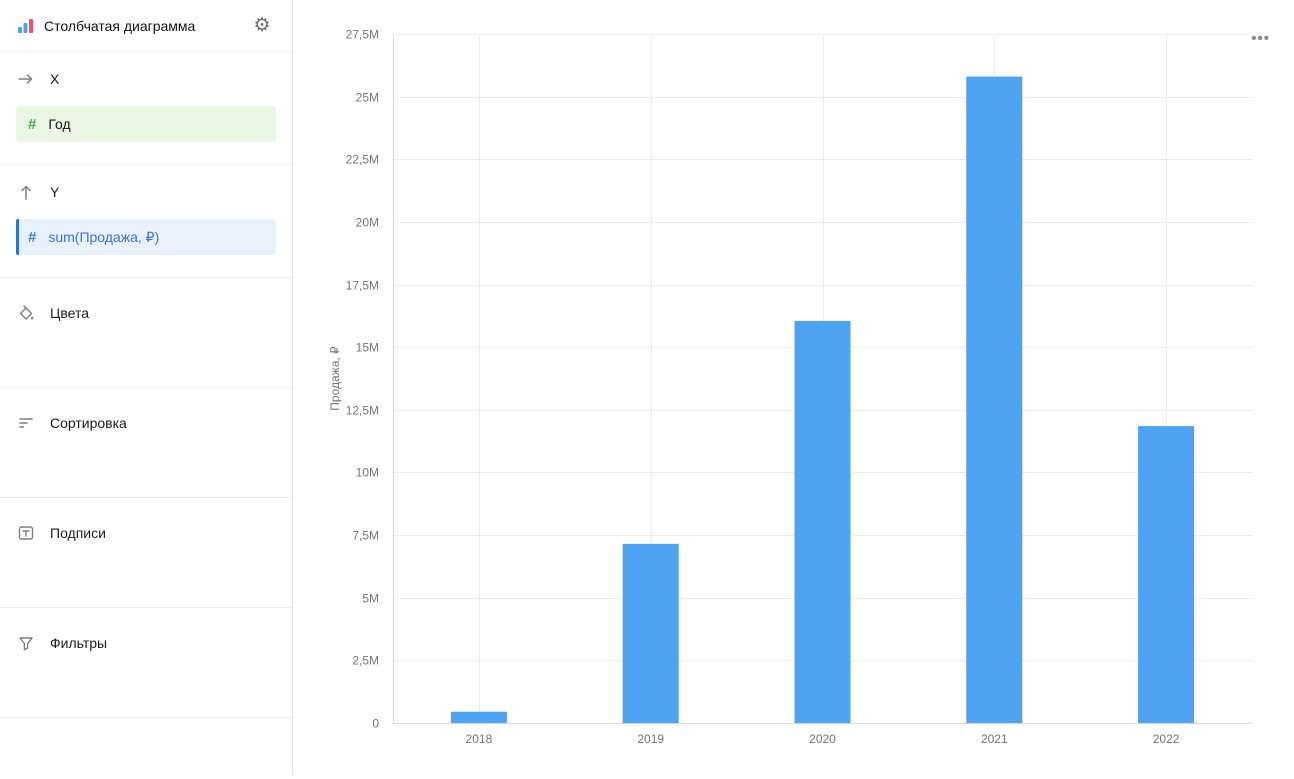 The image size is (1294, 779). Describe the element at coordinates (994, 739) in the screenshot. I see `svg-text: 2021` at that location.